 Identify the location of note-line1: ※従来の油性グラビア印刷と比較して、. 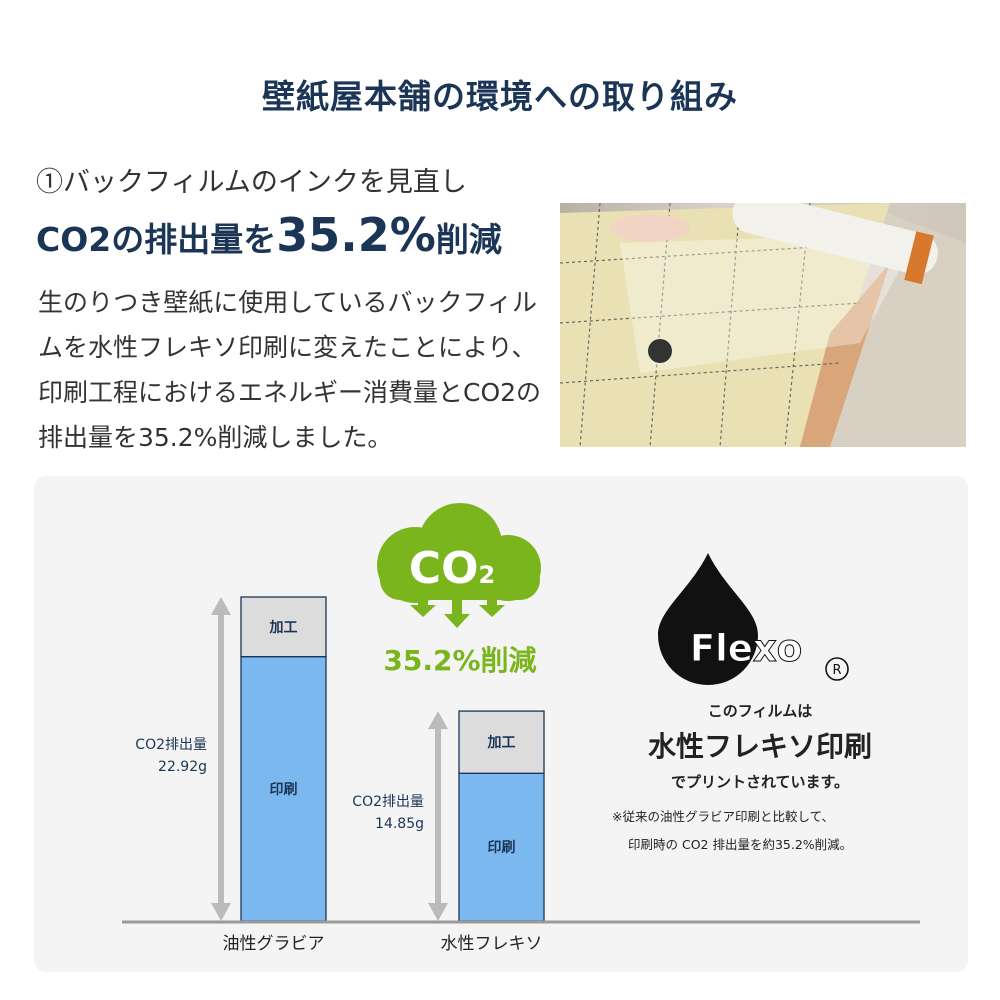
(723, 816).